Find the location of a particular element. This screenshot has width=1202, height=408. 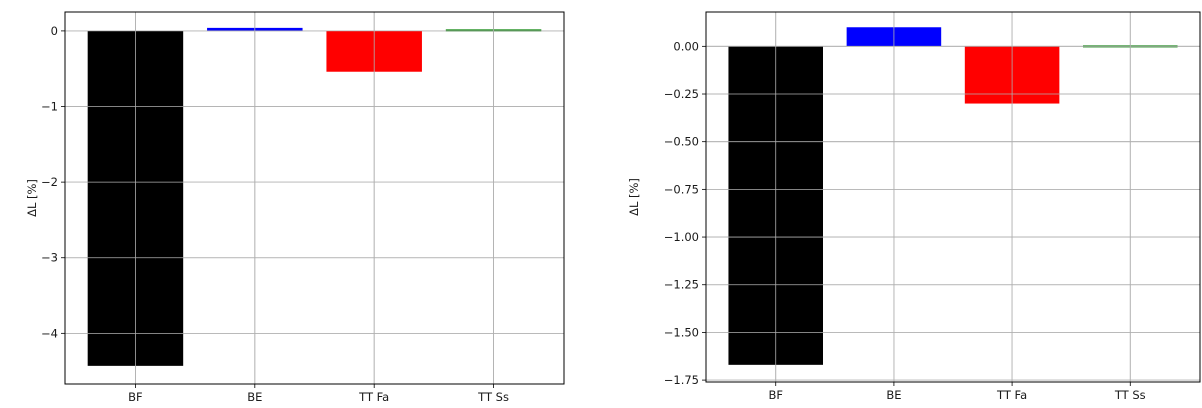

y-tick-label: −4 is located at coordinates (49, 333).